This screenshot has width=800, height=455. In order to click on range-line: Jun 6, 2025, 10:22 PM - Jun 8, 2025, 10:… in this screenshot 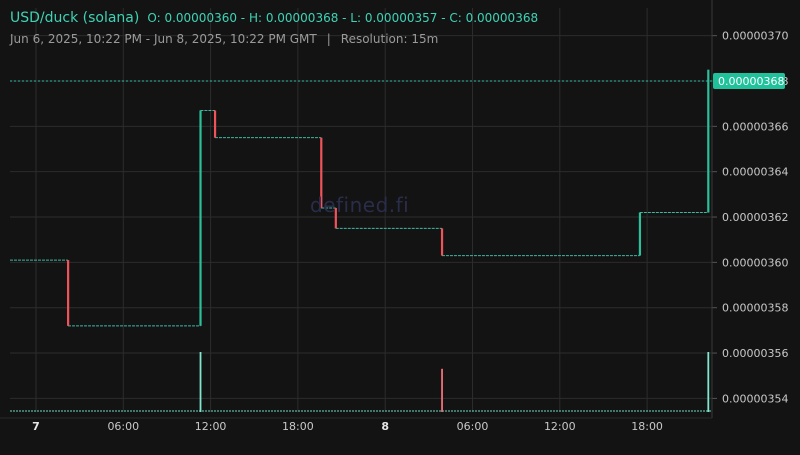, I will do `click(274, 39)`.